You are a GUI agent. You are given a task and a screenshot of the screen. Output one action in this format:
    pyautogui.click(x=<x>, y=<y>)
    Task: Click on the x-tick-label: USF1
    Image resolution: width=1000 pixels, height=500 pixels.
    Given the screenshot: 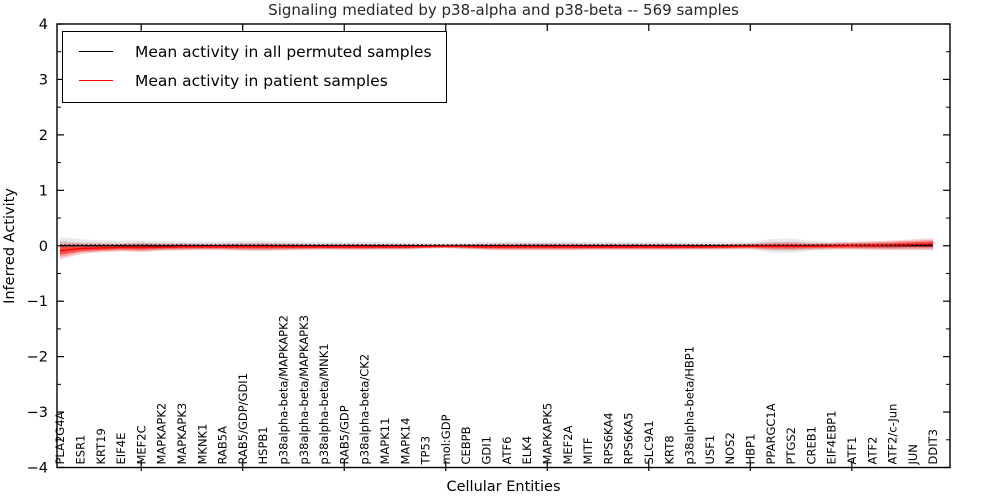 What is the action you would take?
    pyautogui.click(x=710, y=450)
    